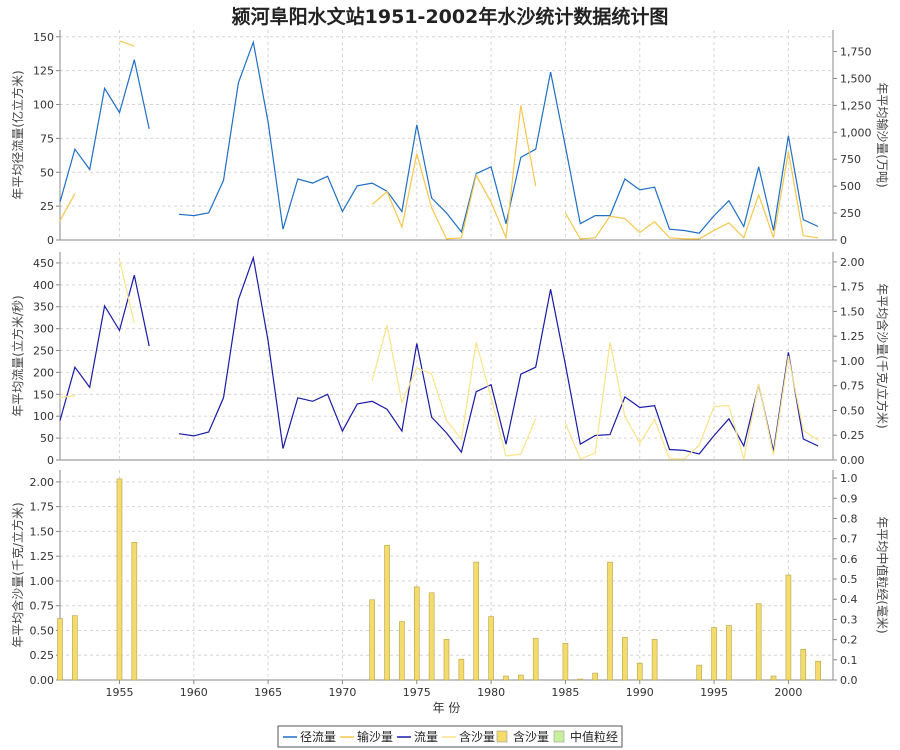  Describe the element at coordinates (522, 736) in the screenshot. I see `legend-item-5: 含沙量` at that location.